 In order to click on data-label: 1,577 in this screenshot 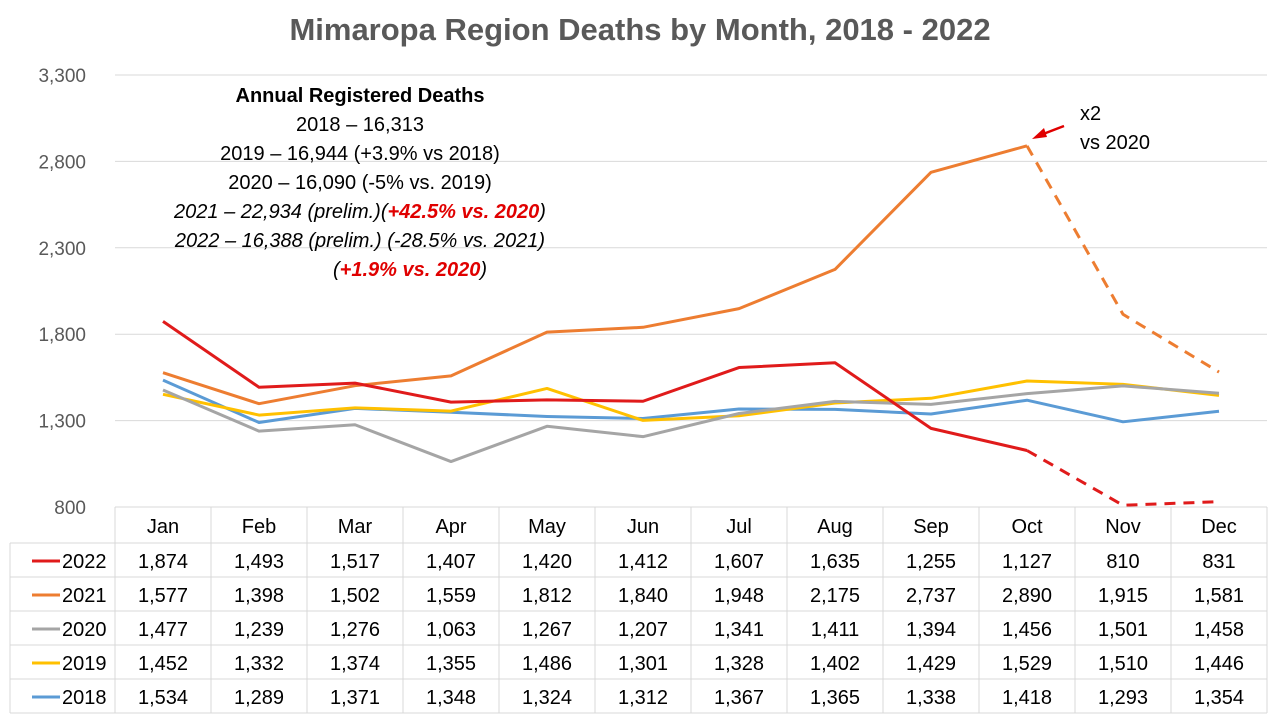, I will do `click(163, 596)`.